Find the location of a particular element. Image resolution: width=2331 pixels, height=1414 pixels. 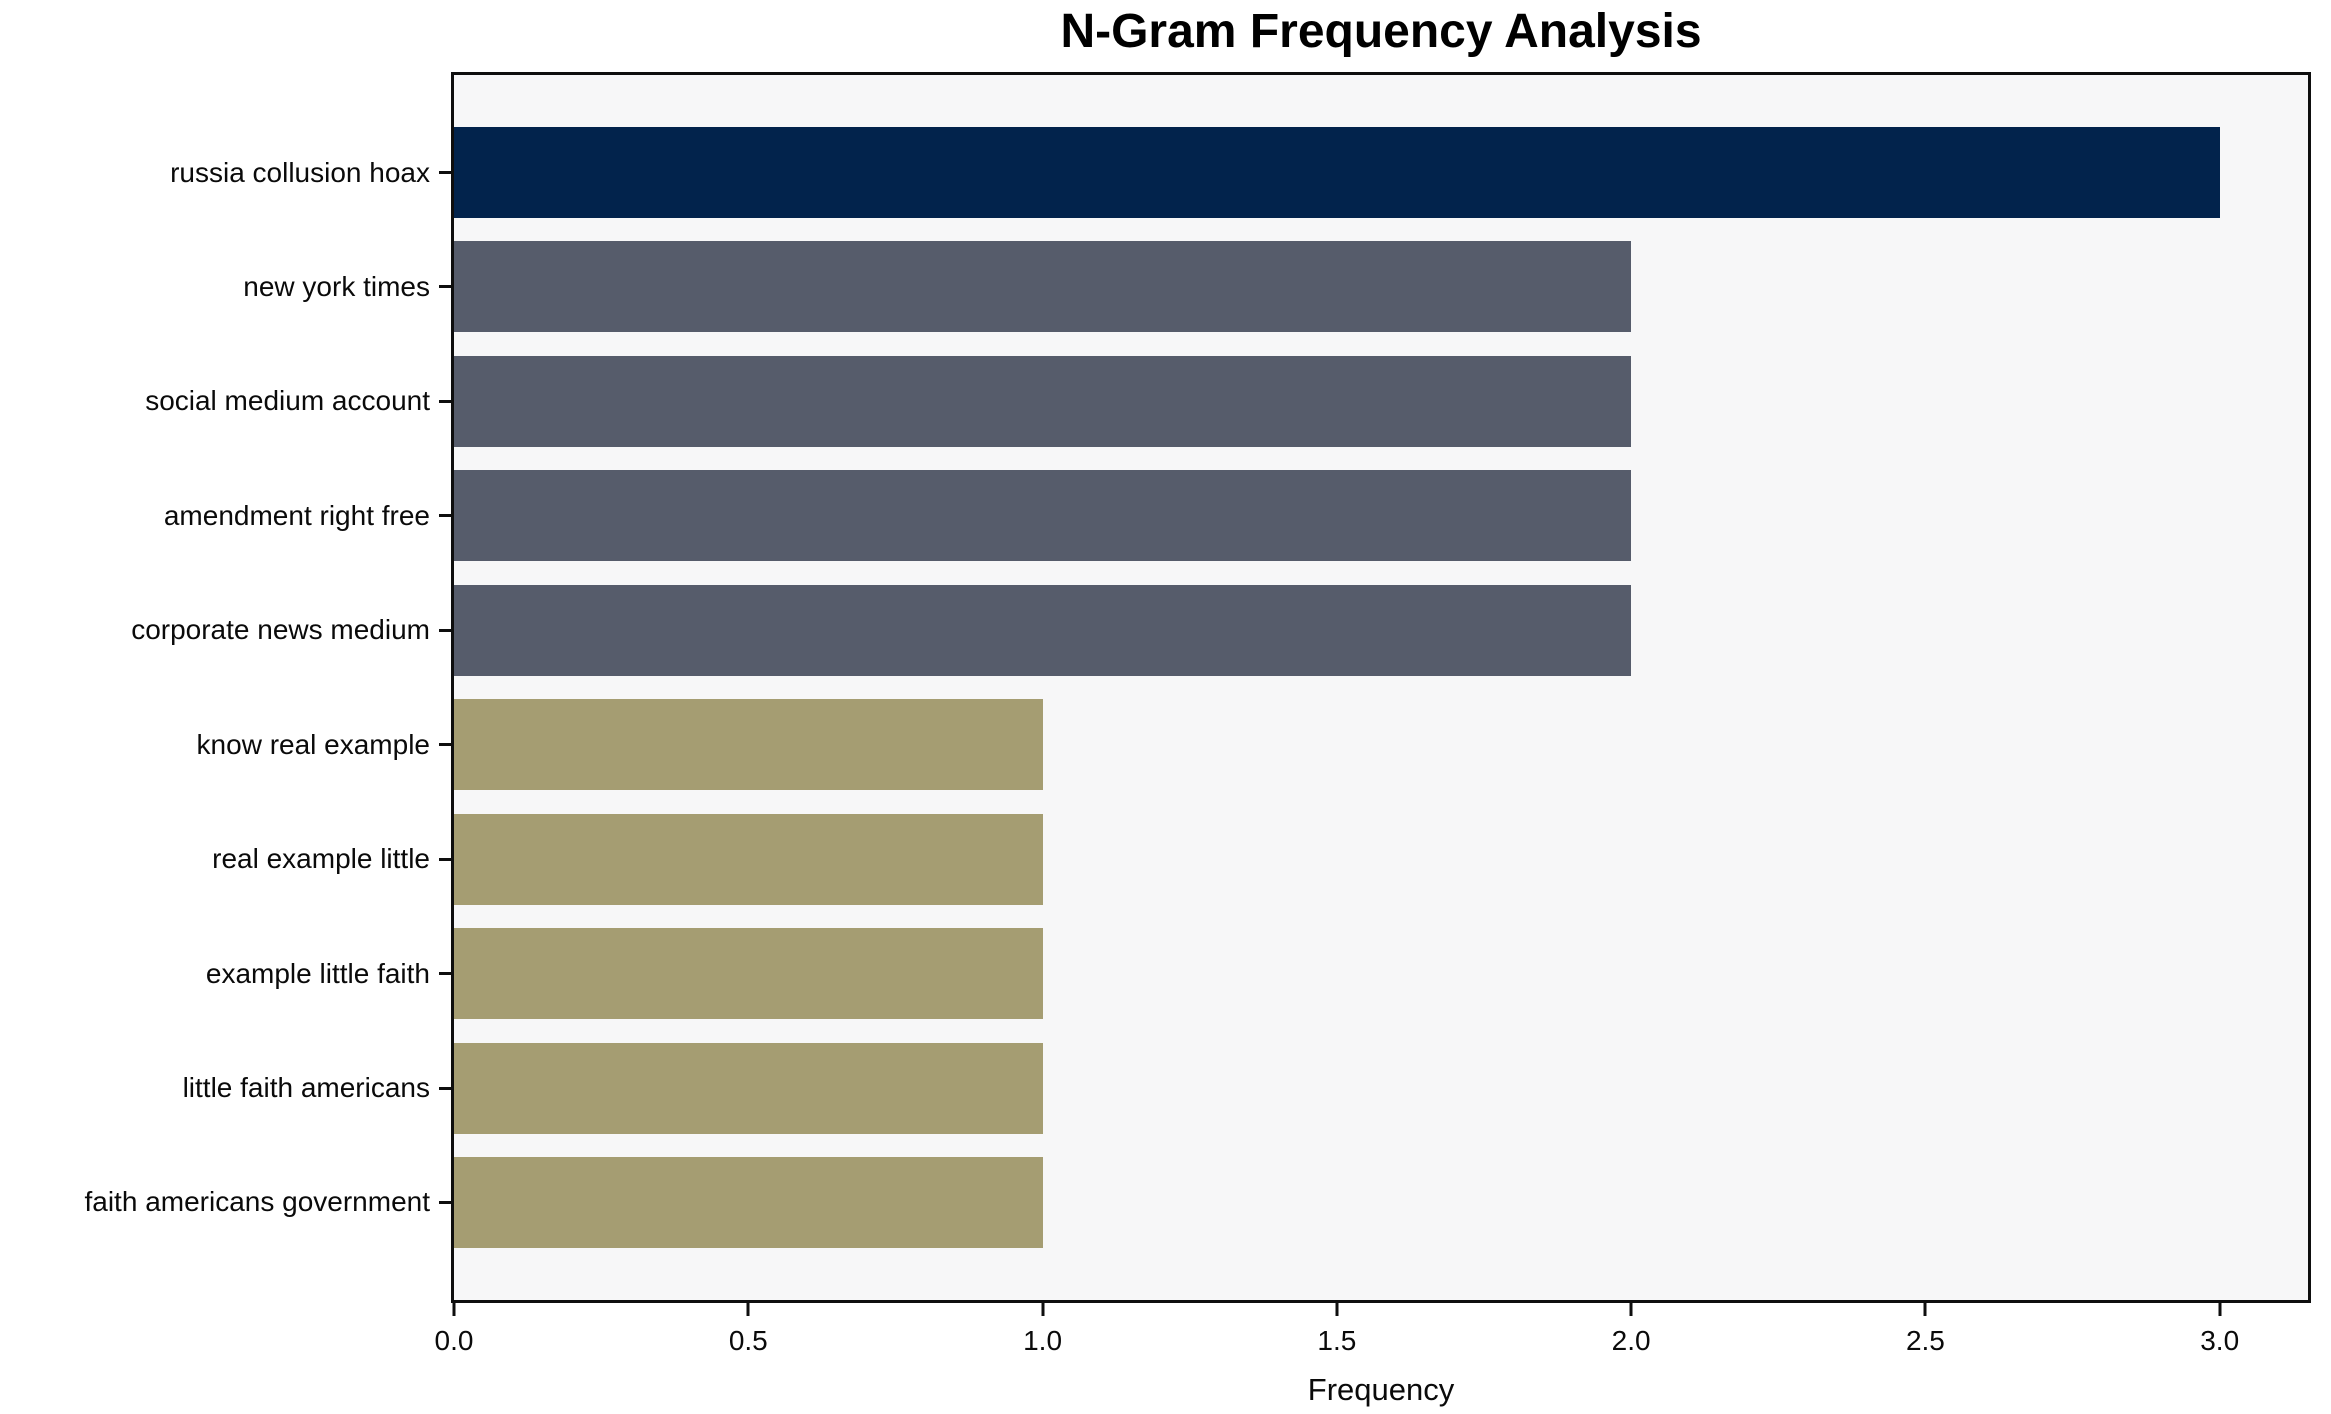

y-tick-label: russia collusion hoax is located at coordinates (300, 172).